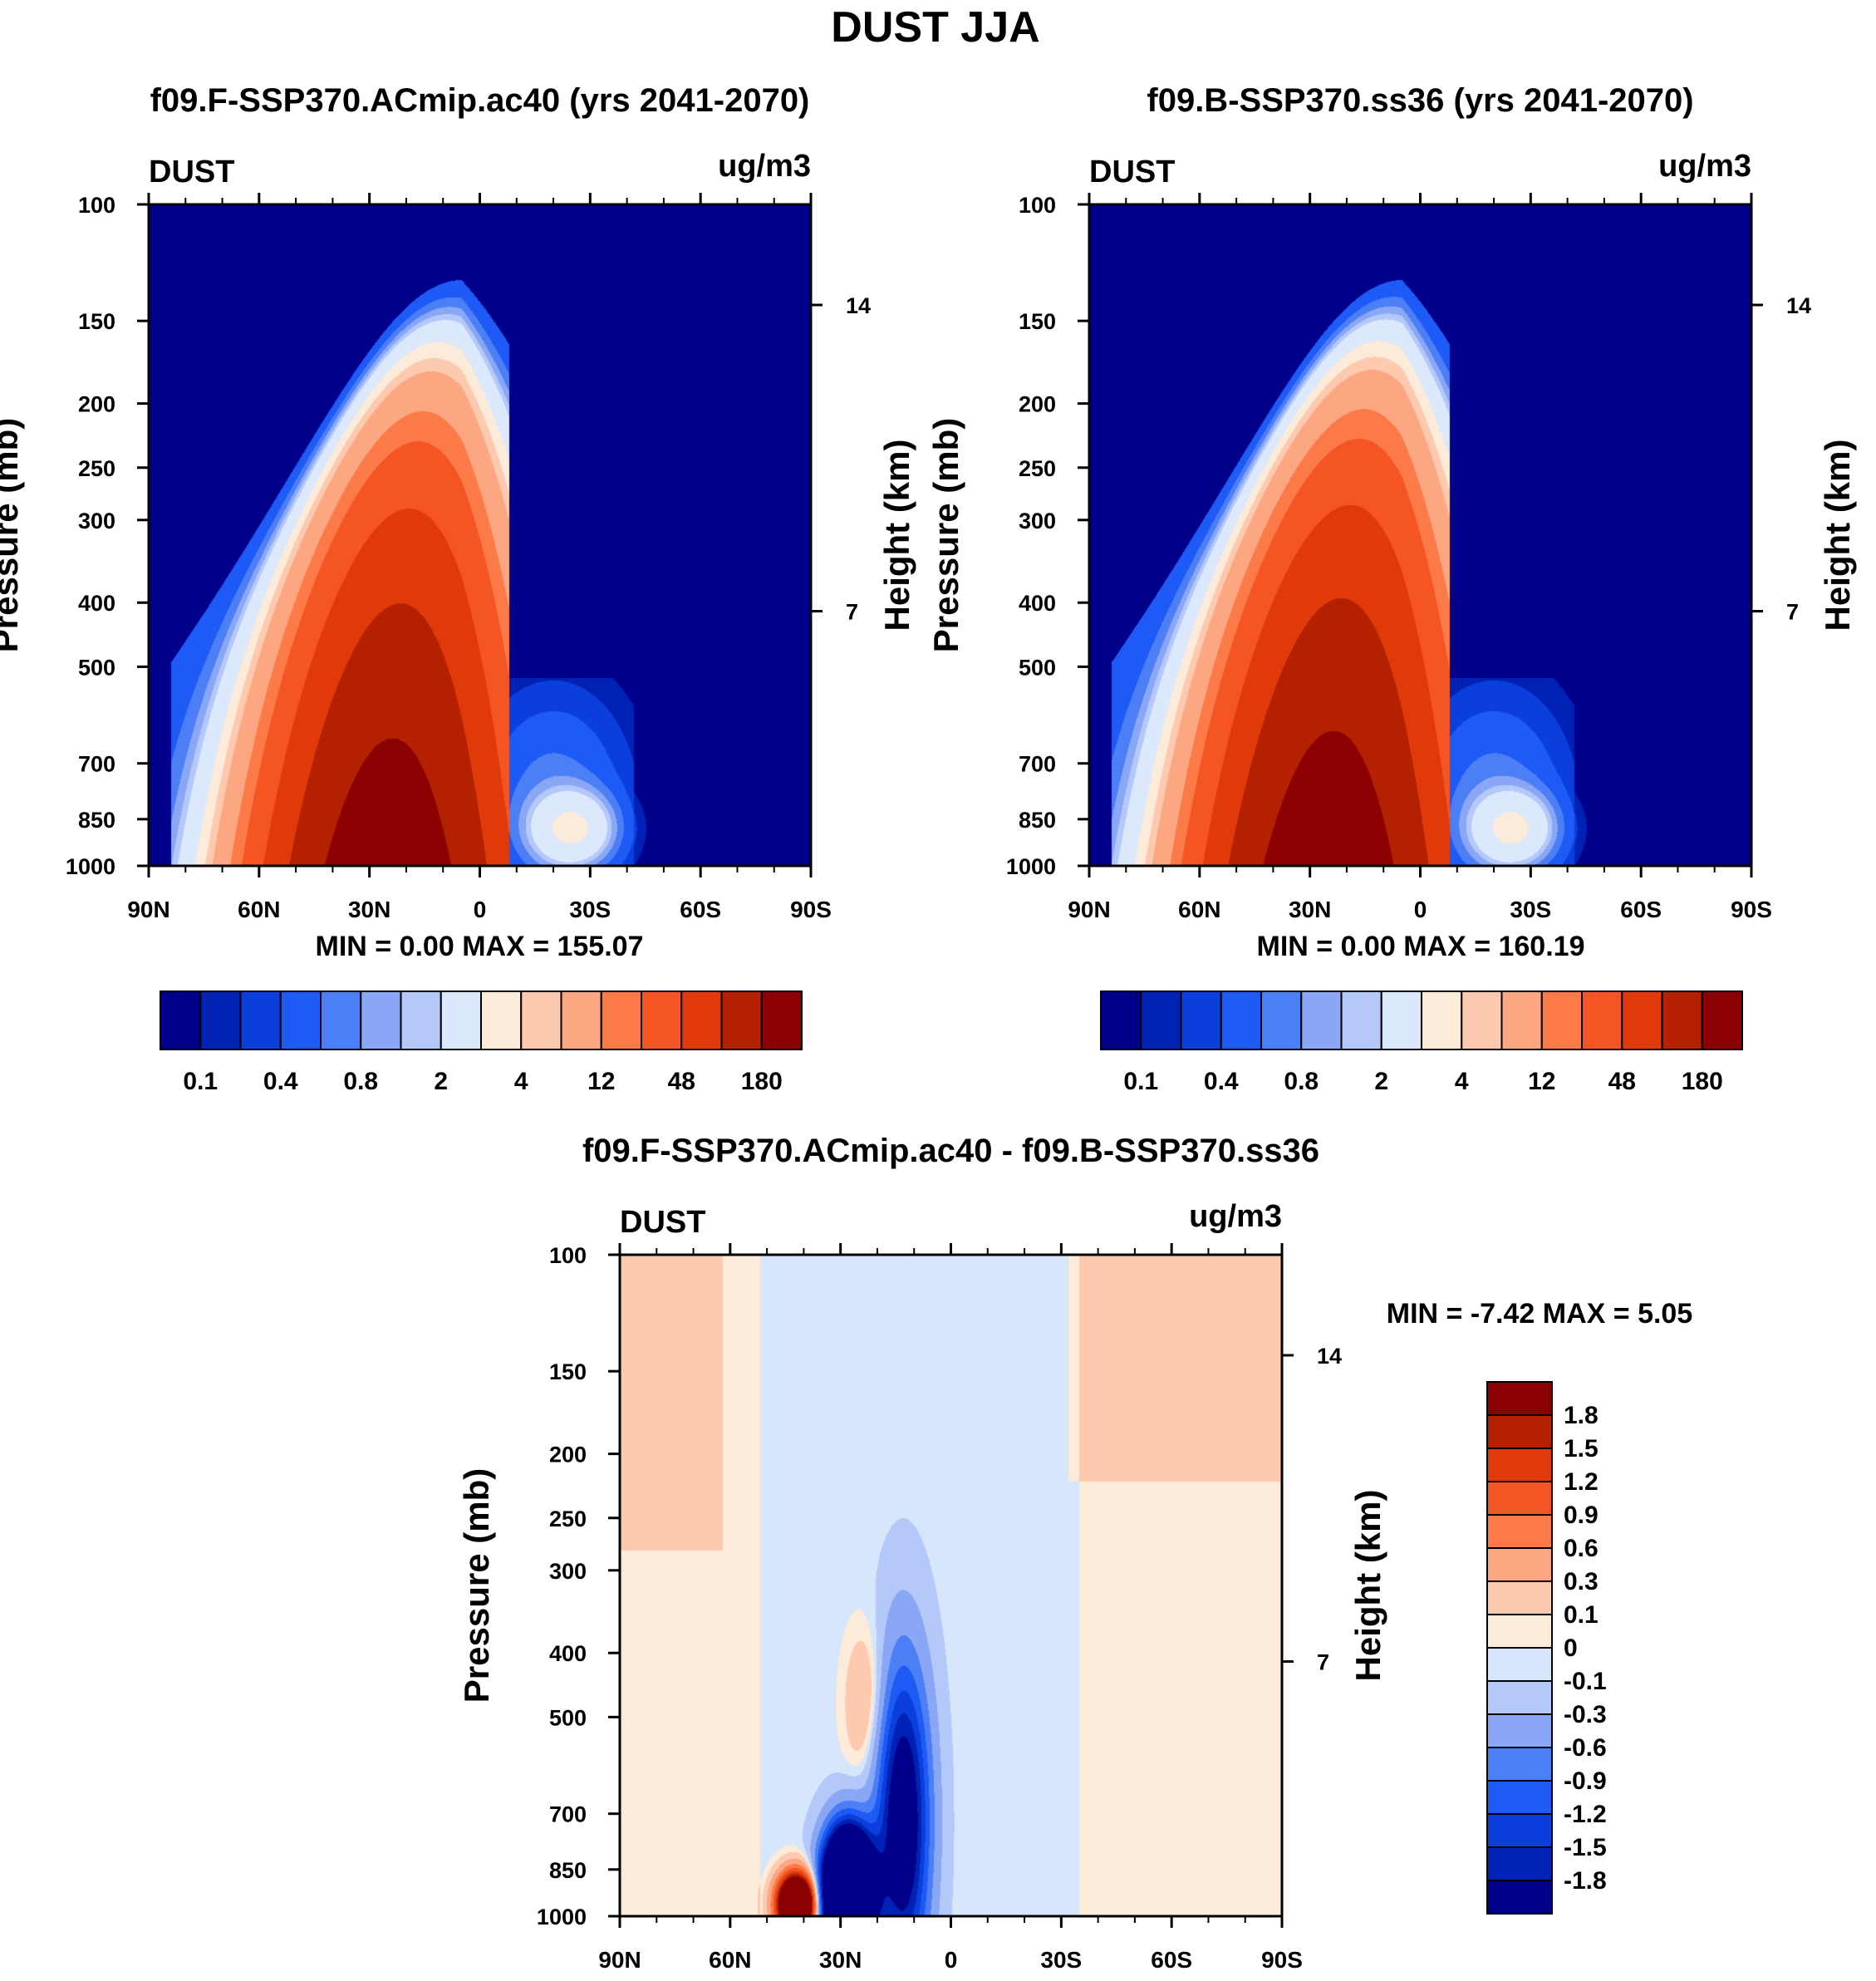 The width and height of the screenshot is (1876, 1981). What do you see at coordinates (480, 100) in the screenshot?
I see `panel-title: f09.F-SSP370.ACmip.ac40 (yrs 2041-2070)` at bounding box center [480, 100].